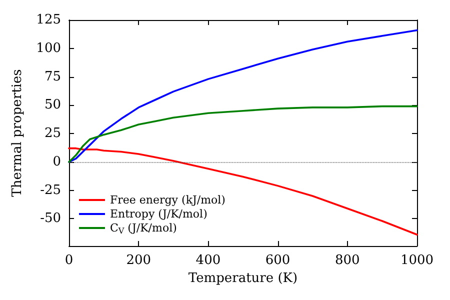  Describe the element at coordinates (243, 278) in the screenshot. I see `x-axis-title: Temperature (K)` at that location.